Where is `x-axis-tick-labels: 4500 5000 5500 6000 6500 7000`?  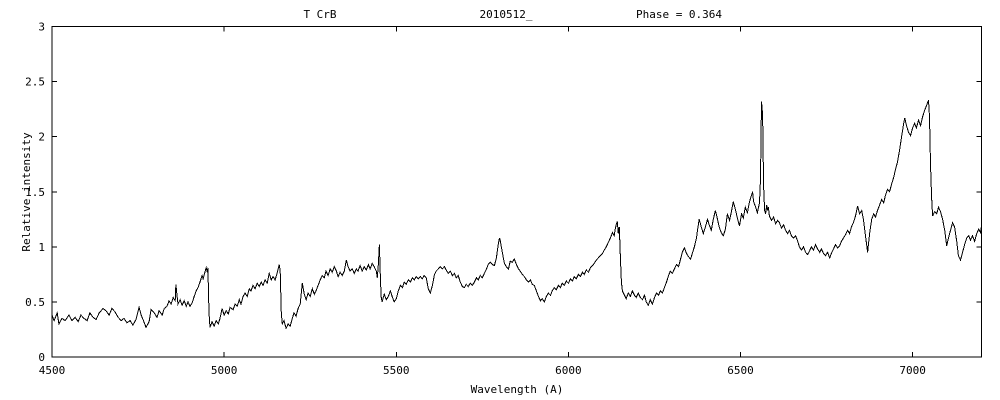 x-axis-tick-labels: 4500 5000 5500 6000 6500 7000 is located at coordinates (482, 370).